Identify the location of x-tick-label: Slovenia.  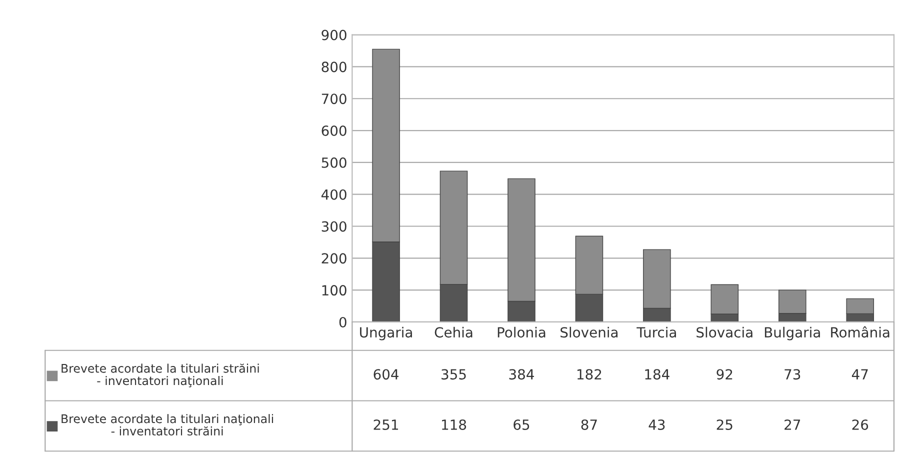
(589, 332).